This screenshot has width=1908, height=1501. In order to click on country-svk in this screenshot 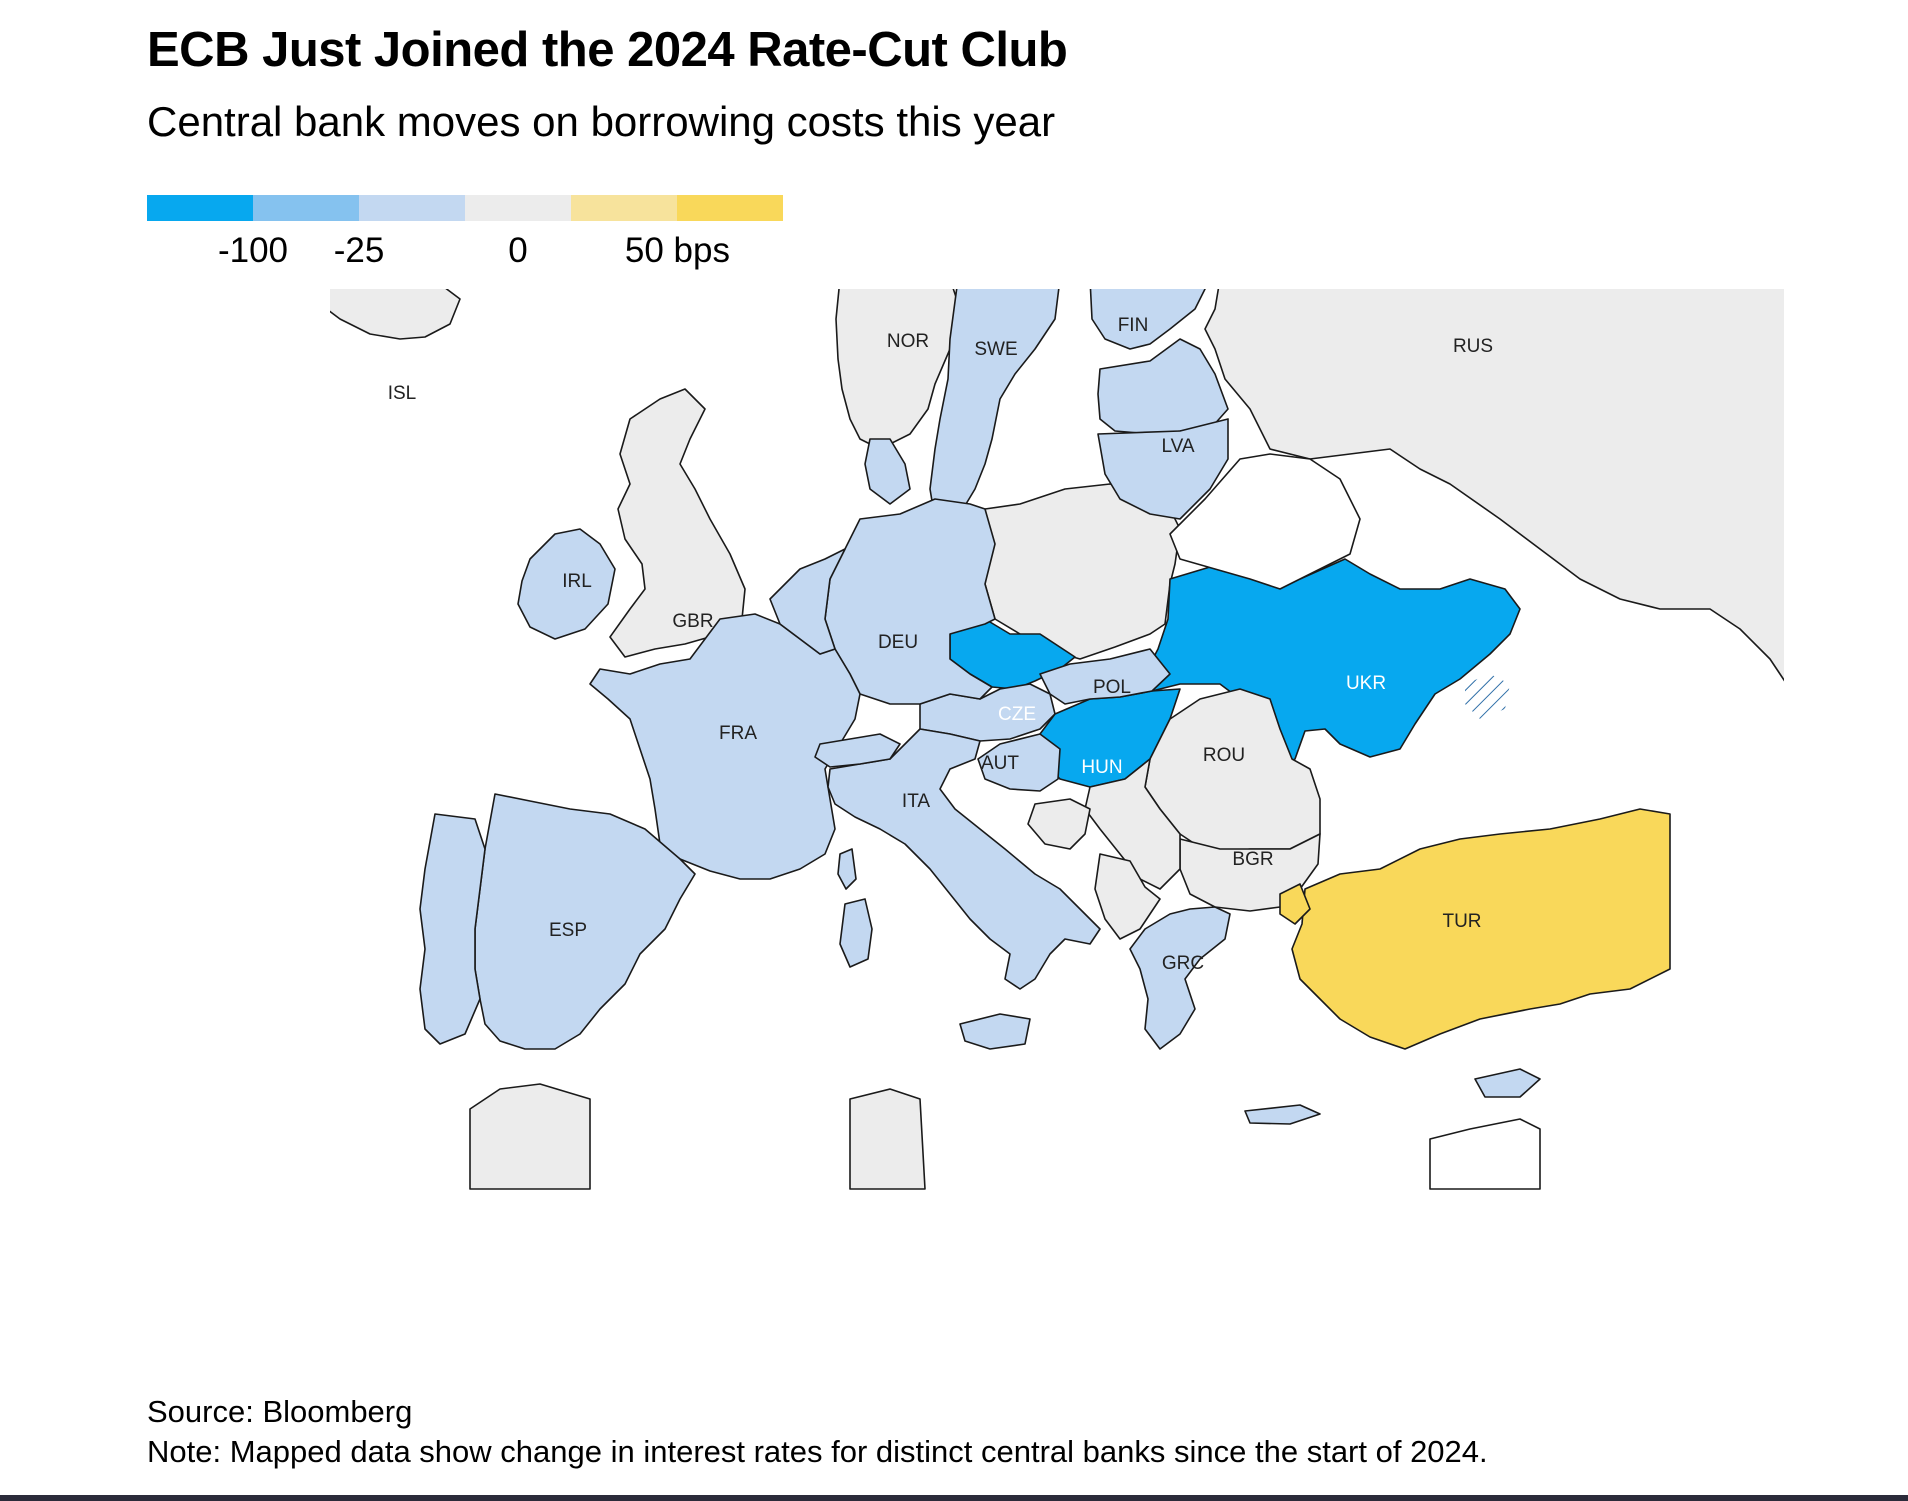, I will do `click(1105, 676)`.